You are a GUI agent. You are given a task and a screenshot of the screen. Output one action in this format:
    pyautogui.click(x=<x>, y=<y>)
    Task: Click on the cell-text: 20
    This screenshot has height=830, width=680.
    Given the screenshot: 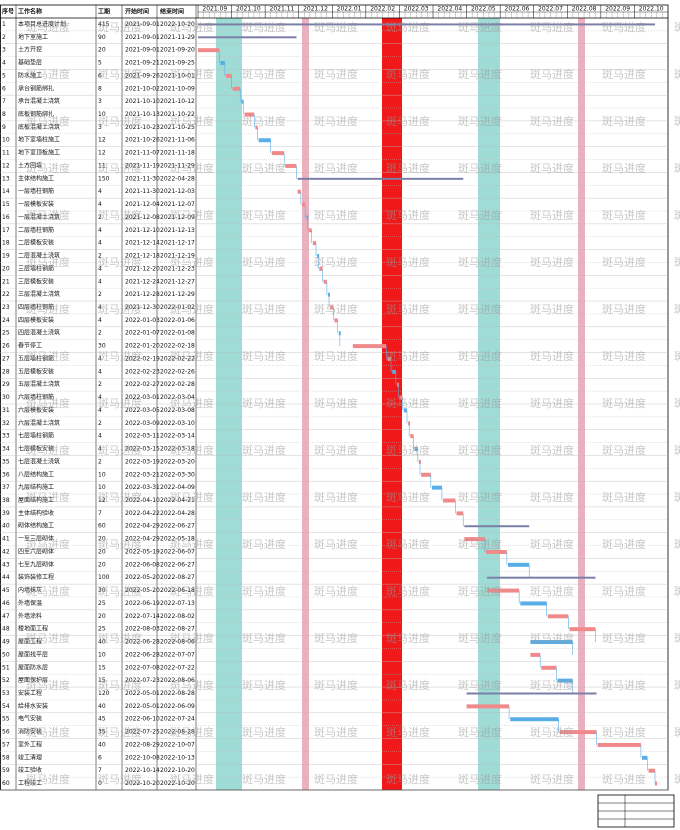 What is the action you would take?
    pyautogui.click(x=6, y=268)
    